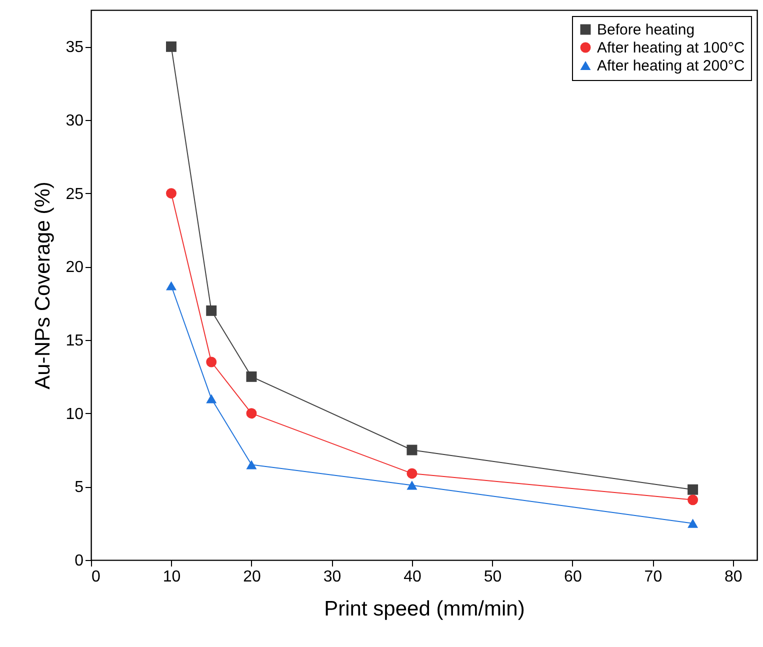 The width and height of the screenshot is (763, 647). I want to click on y-tick-label: 15, so click(75, 341).